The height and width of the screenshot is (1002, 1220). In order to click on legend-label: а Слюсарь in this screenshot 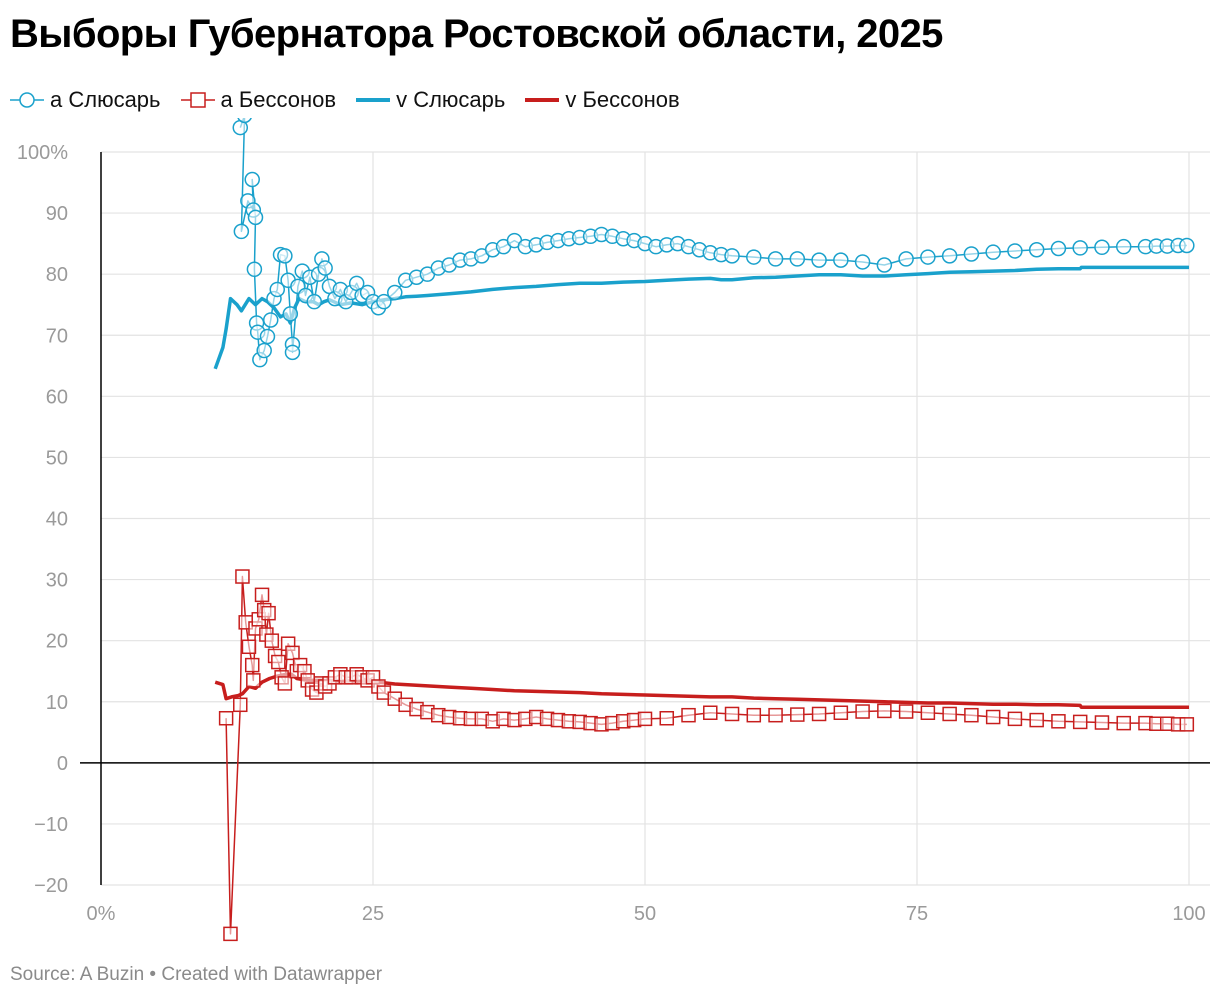, I will do `click(105, 99)`.